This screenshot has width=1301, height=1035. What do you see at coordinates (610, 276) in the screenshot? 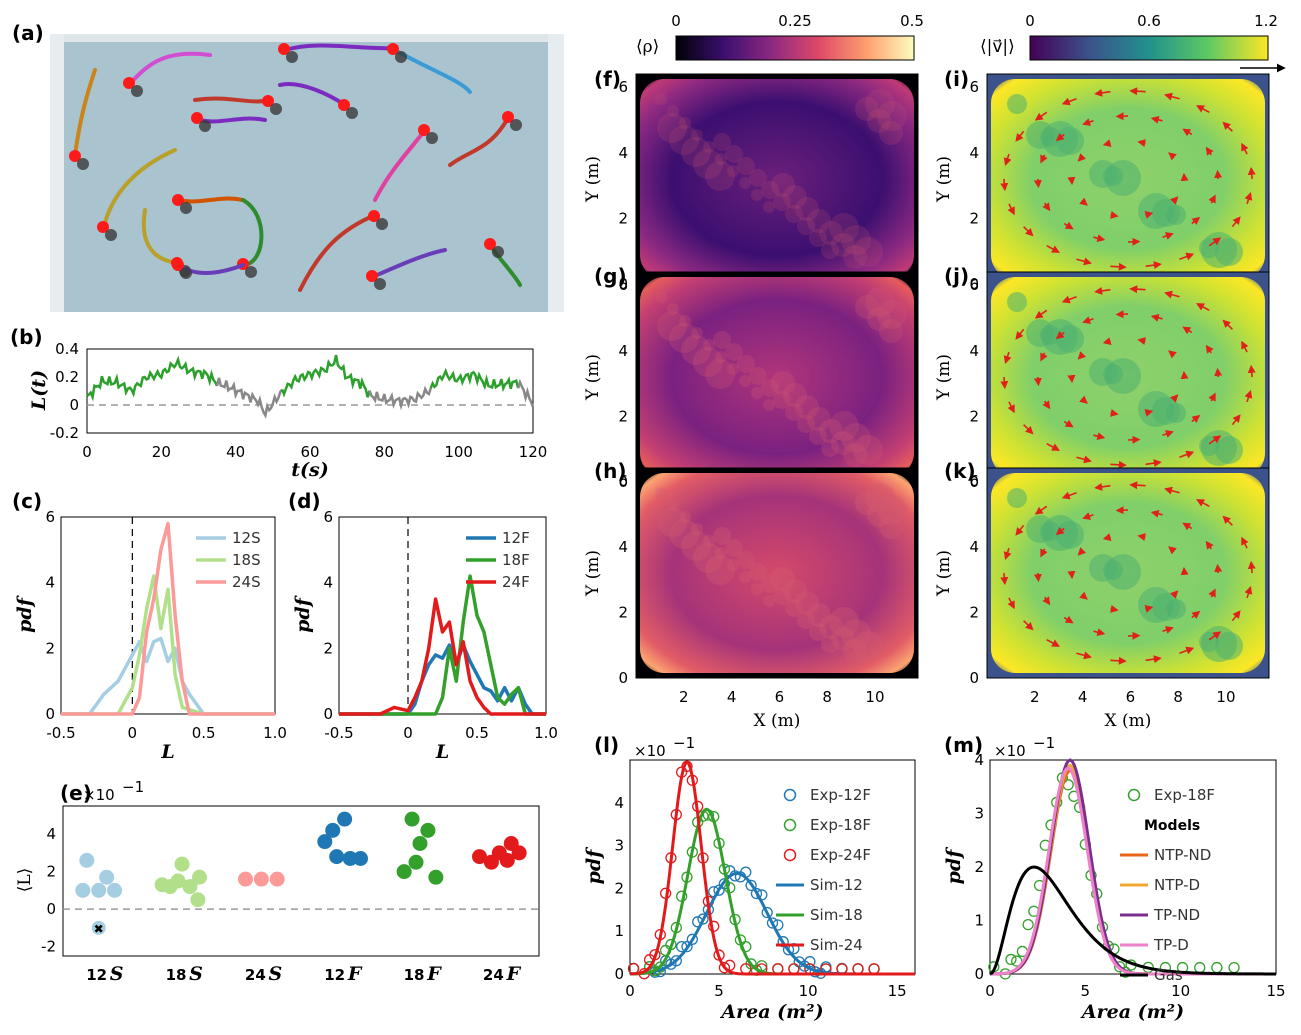
I see `panel-label-g: (g)` at bounding box center [610, 276].